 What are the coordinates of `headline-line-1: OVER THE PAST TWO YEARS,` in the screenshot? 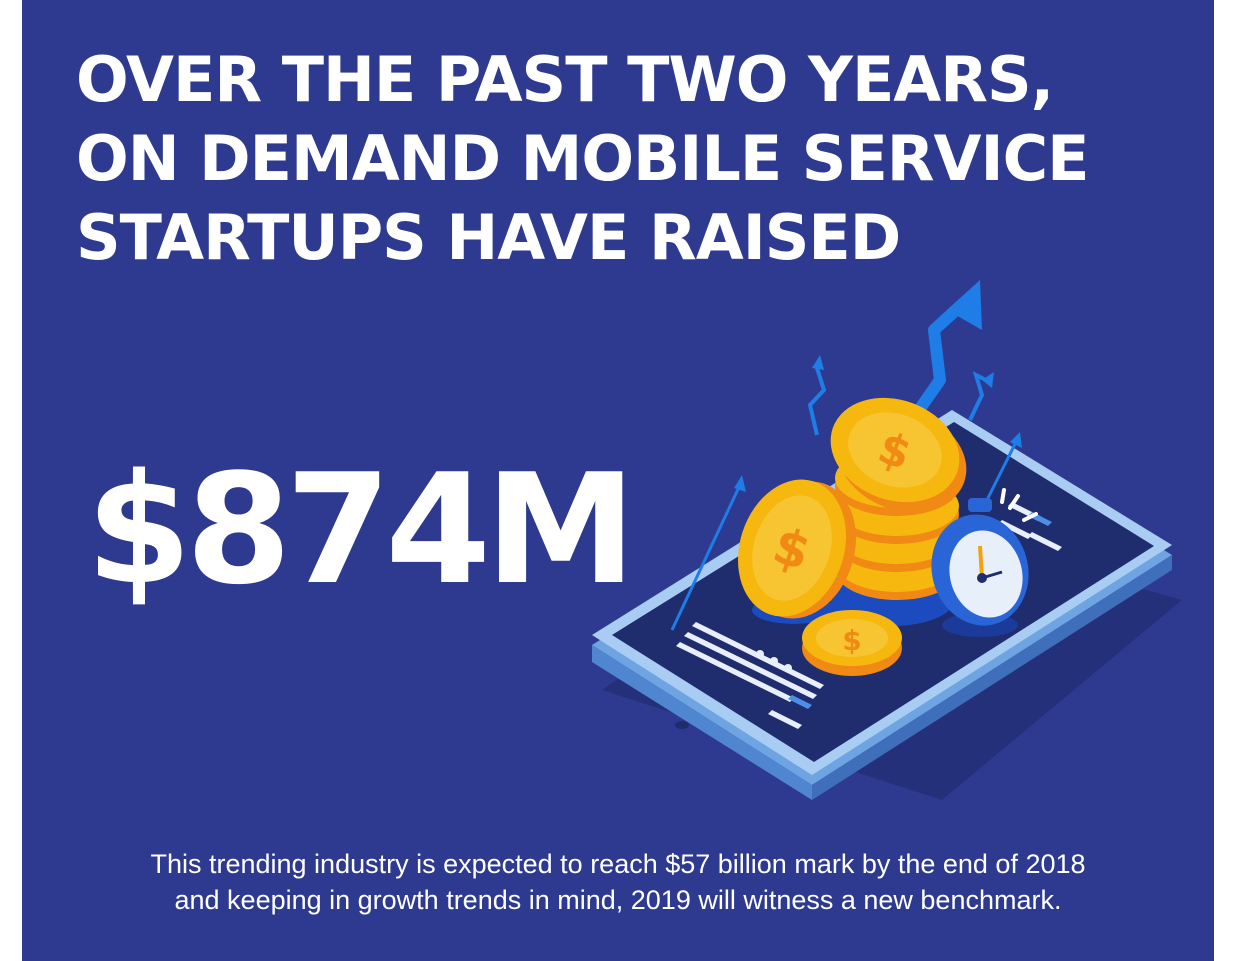 It's located at (565, 79).